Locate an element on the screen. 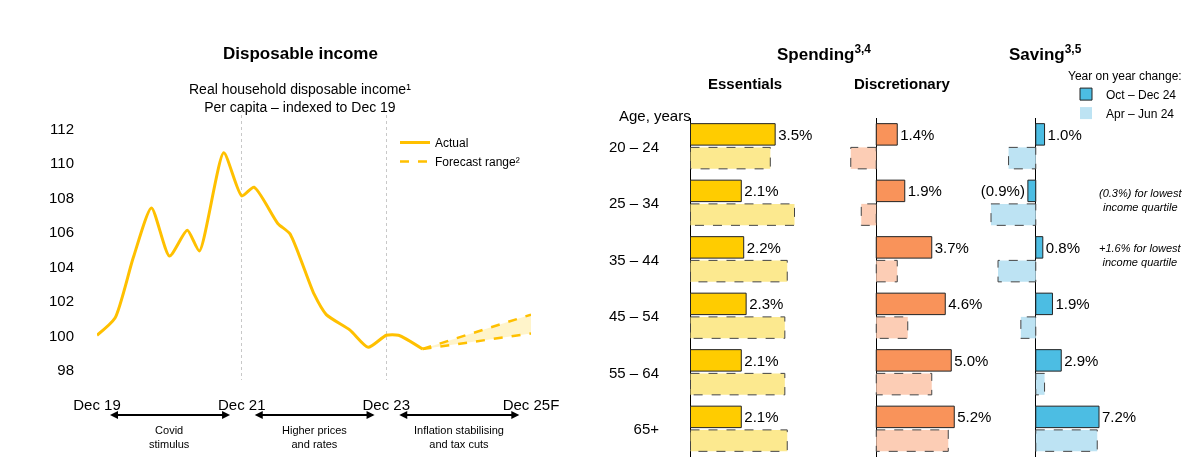 This screenshot has height=457, width=1184. data-label: 3.5% is located at coordinates (795, 134).